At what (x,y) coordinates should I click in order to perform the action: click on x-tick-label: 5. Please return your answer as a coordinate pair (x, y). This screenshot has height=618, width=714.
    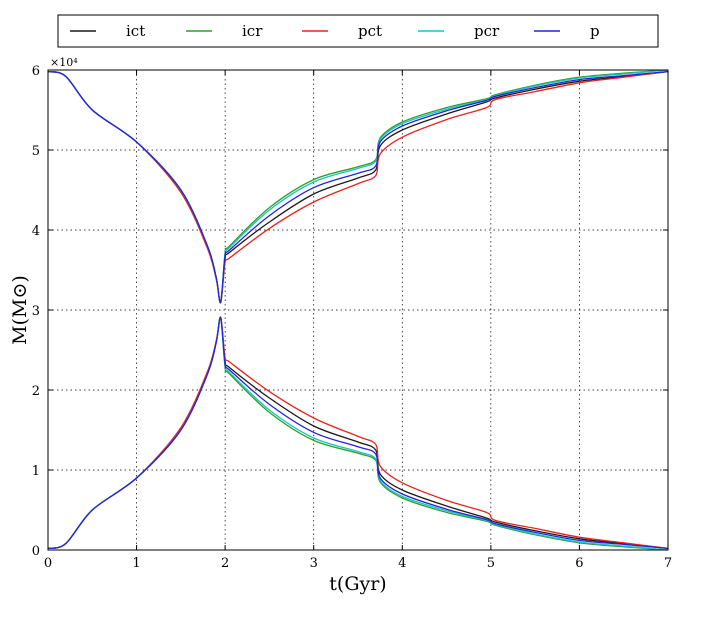
    Looking at the image, I should click on (491, 563).